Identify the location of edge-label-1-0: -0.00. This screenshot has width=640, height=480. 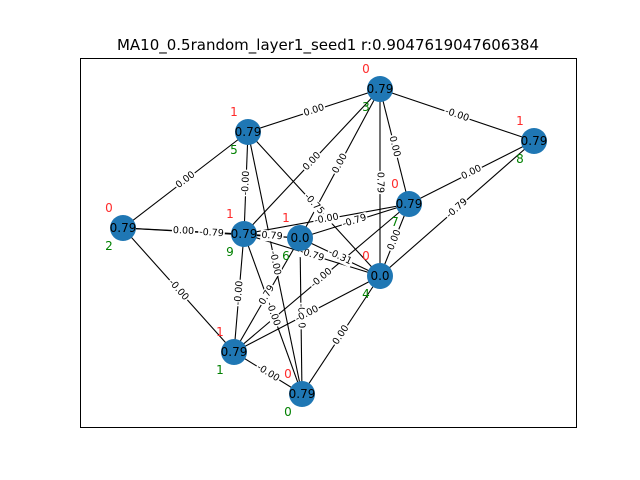
(268, 373).